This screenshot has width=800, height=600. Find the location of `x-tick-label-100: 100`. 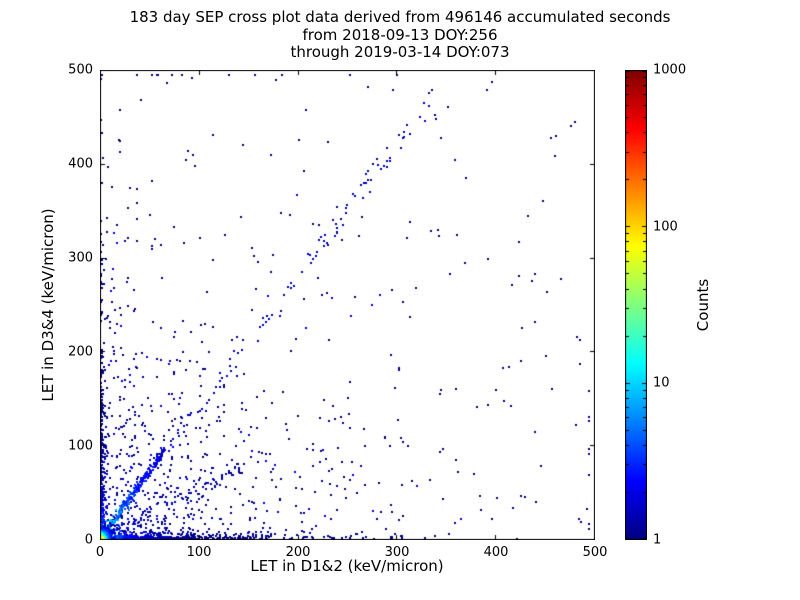

x-tick-label-100: 100 is located at coordinates (199, 552).